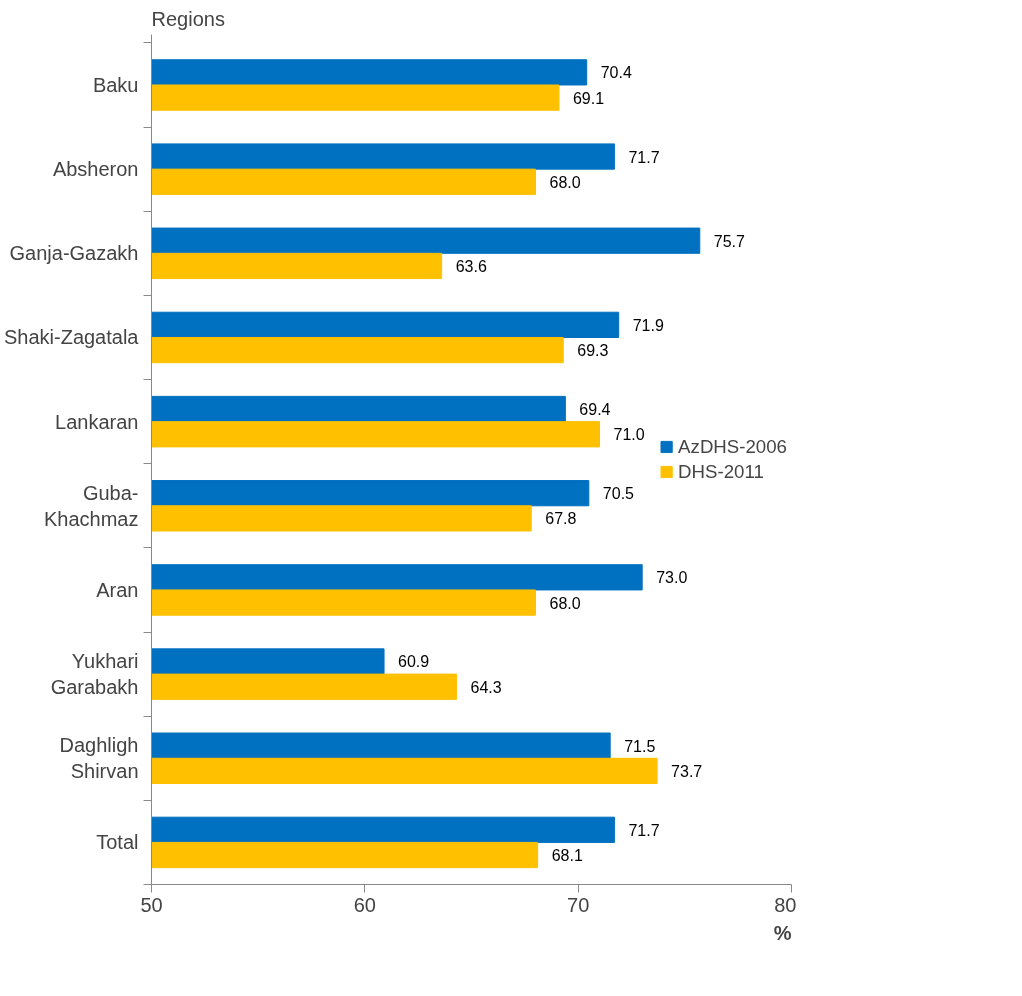  I want to click on data-label: 70.4, so click(616, 73).